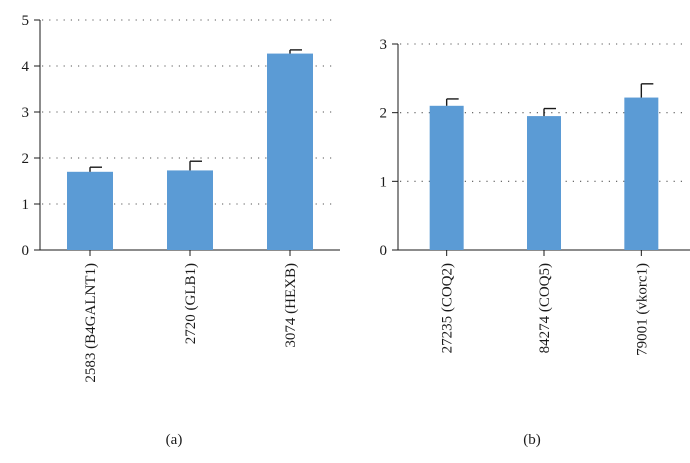 Image resolution: width=690 pixels, height=463 pixels. What do you see at coordinates (291, 305) in the screenshot?
I see `x-tick-label: 3074 (HEXB)` at bounding box center [291, 305].